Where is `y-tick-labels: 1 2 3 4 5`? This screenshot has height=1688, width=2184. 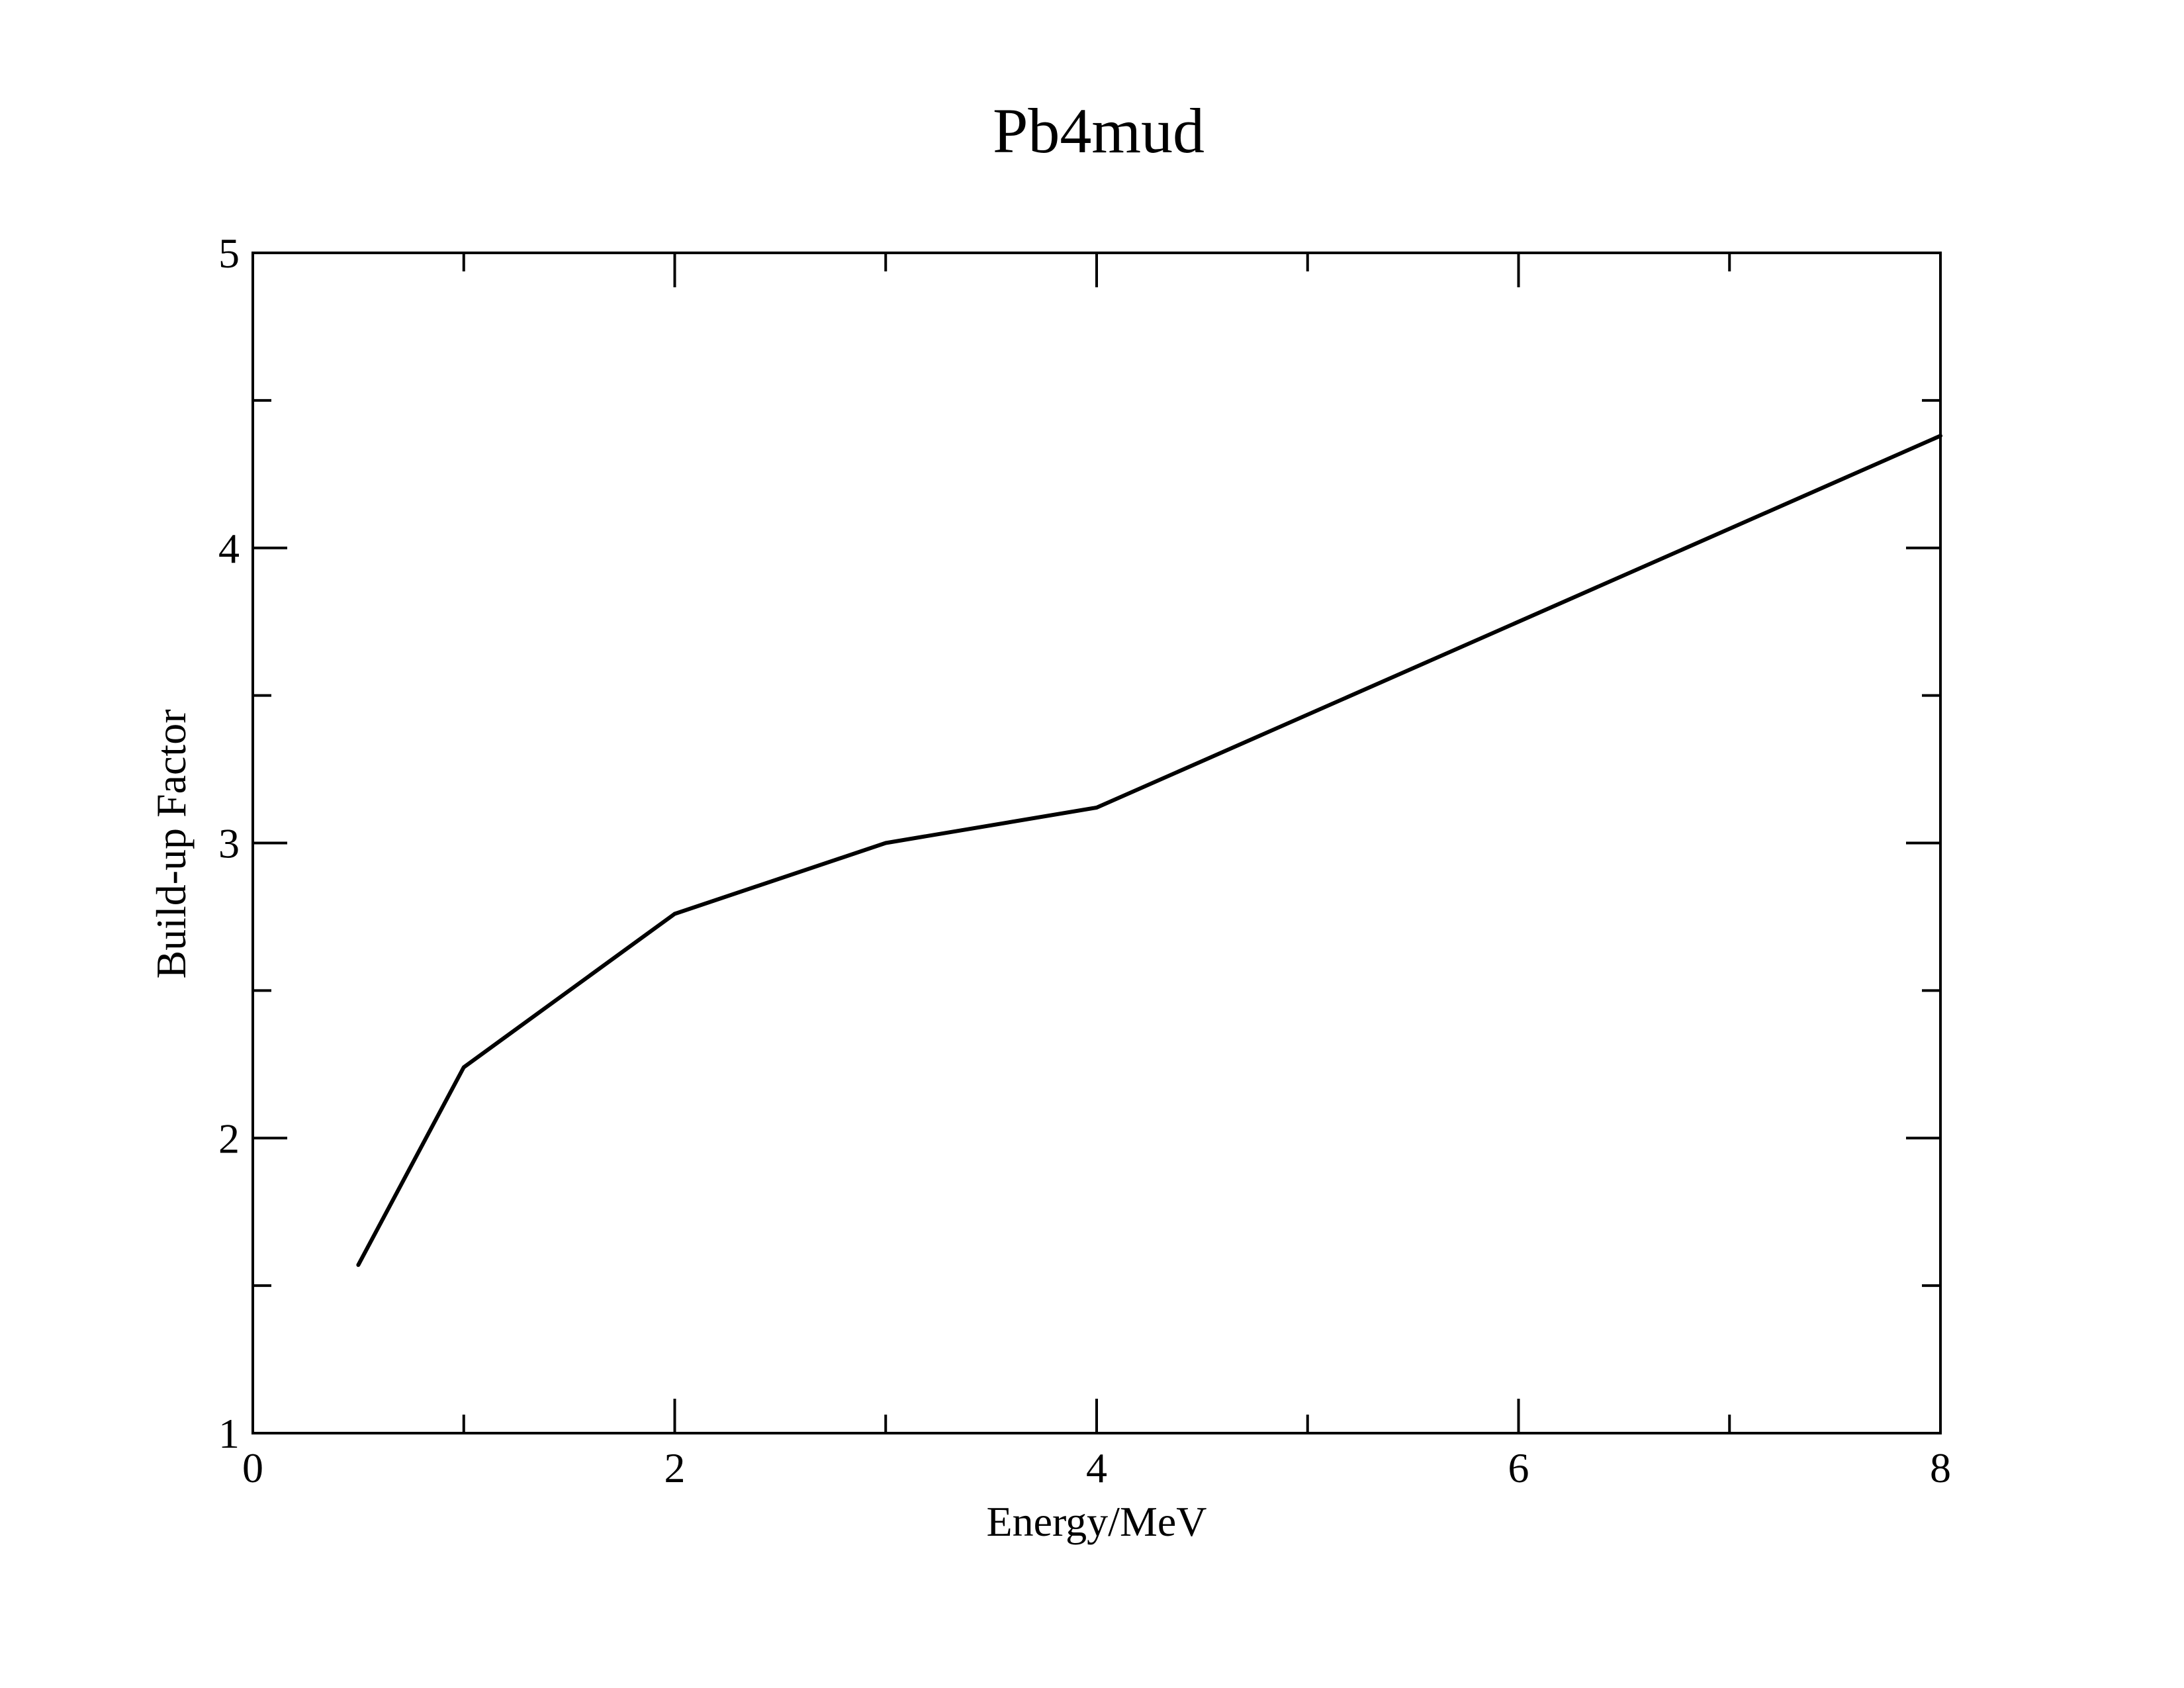 y-tick-labels: 1 2 3 4 5 is located at coordinates (229, 843).